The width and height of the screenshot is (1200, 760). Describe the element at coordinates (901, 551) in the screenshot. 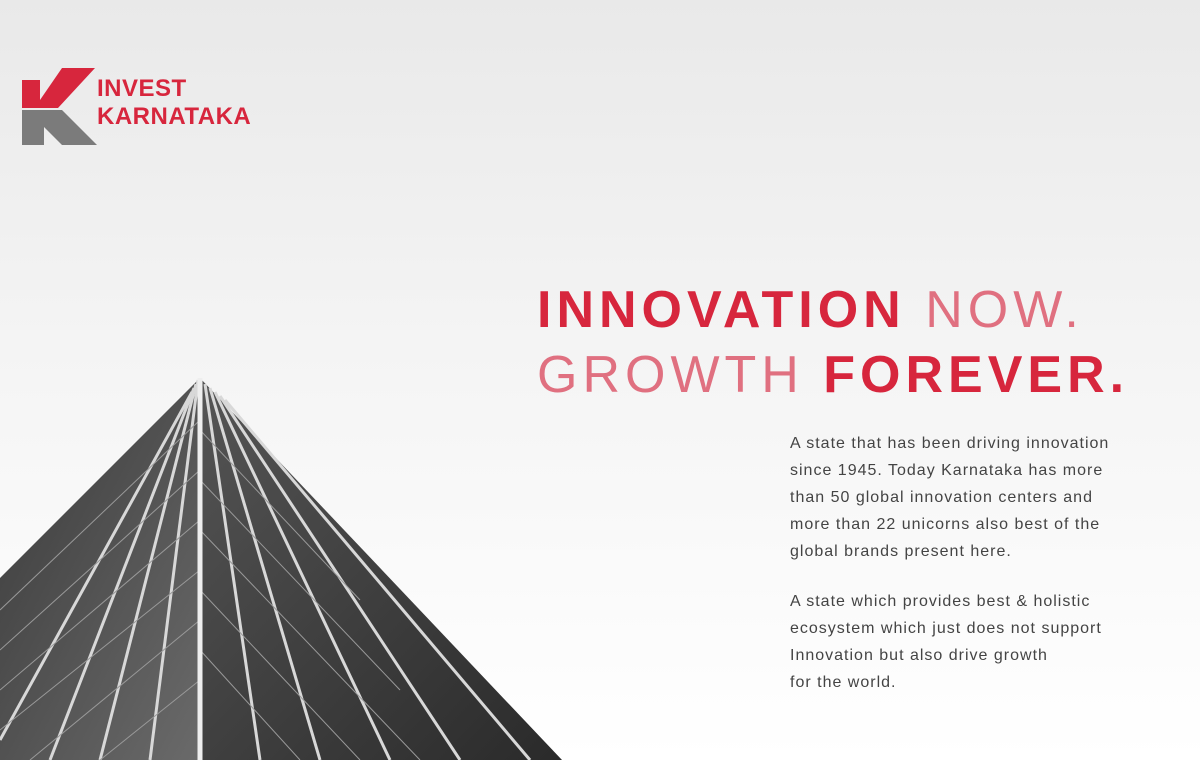

I see `paragraph-line: global brands present here.` at that location.